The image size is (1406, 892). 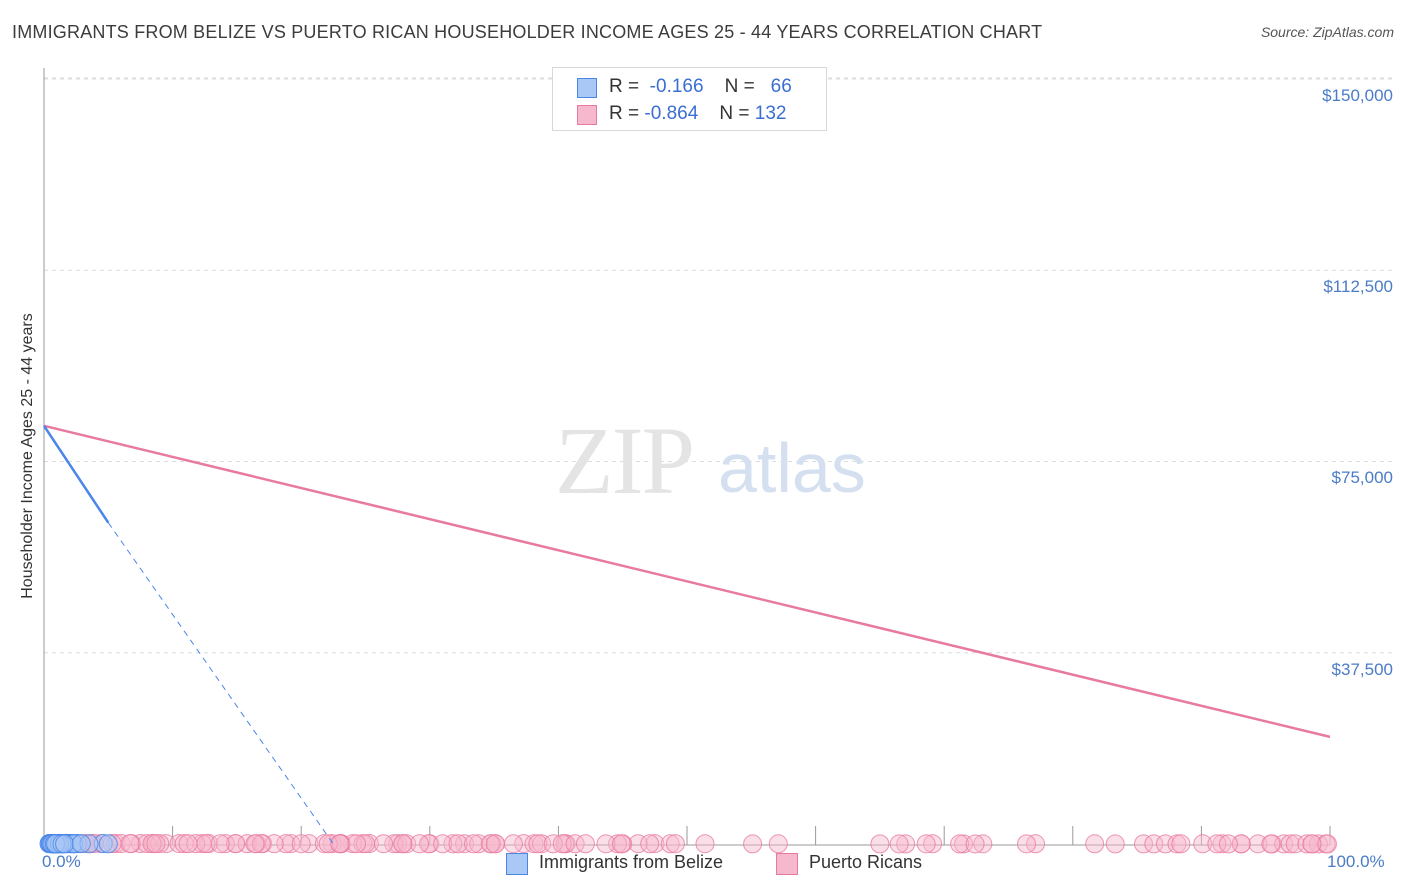 I want to click on x-tick-label: 100.0%, so click(x=1356, y=861).